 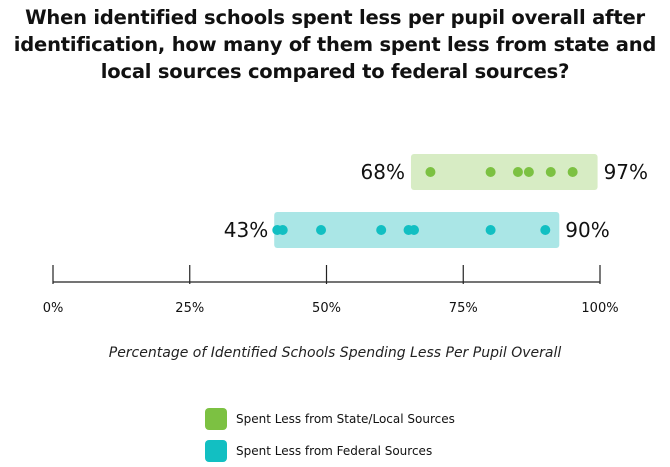 What do you see at coordinates (246, 230) in the screenshot?
I see `range-min-label-federal: 43%` at bounding box center [246, 230].